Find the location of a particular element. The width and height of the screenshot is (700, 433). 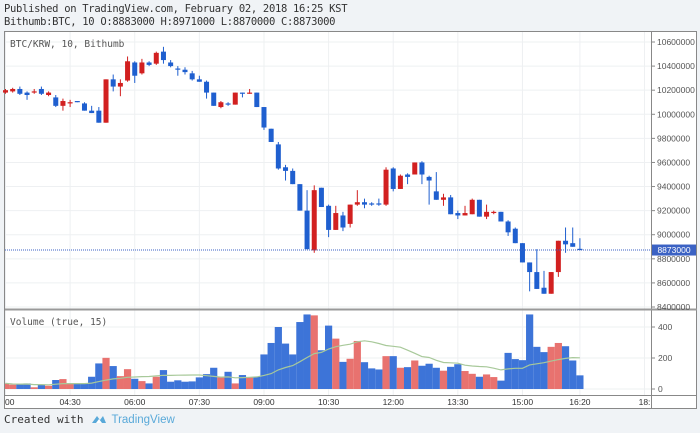

price-tick-label: 9800000 is located at coordinates (673, 138).